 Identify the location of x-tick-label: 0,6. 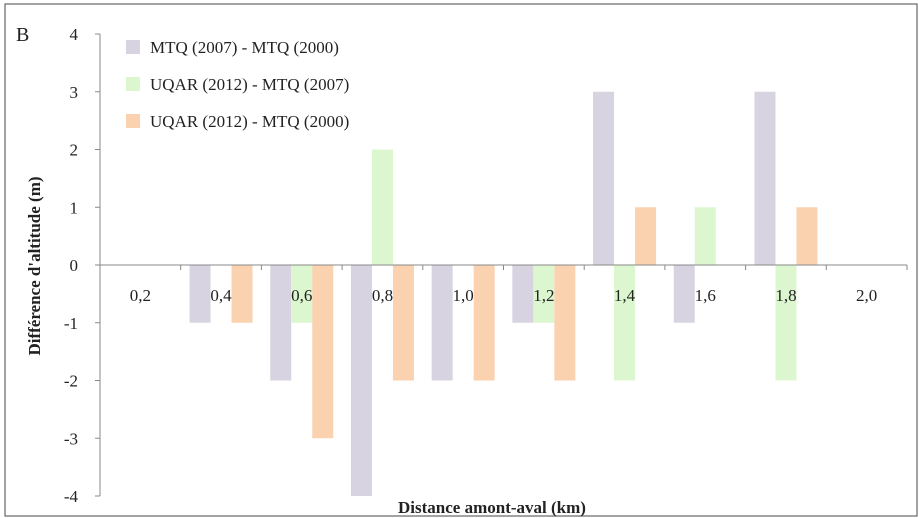
(301, 295).